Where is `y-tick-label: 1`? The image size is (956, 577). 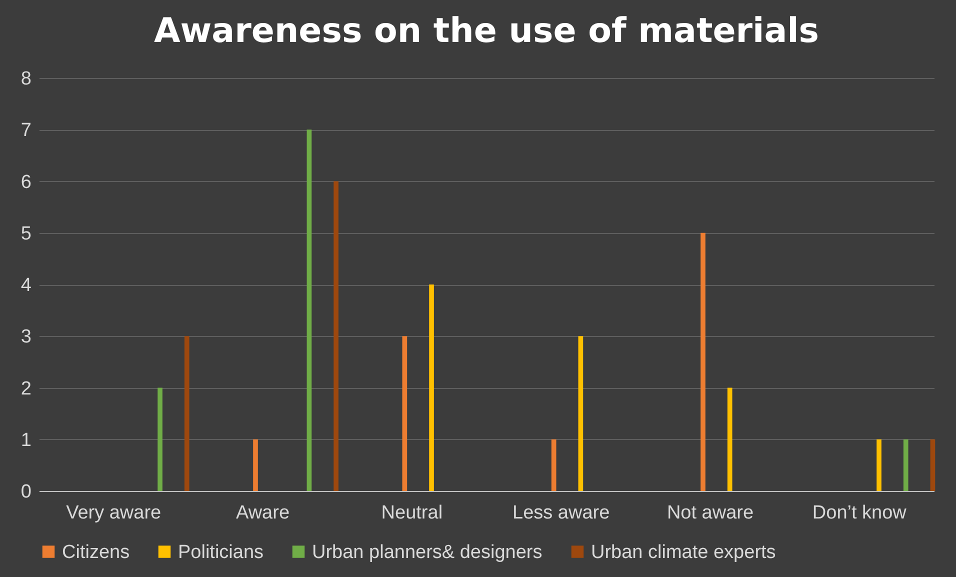 y-tick-label: 1 is located at coordinates (26, 440).